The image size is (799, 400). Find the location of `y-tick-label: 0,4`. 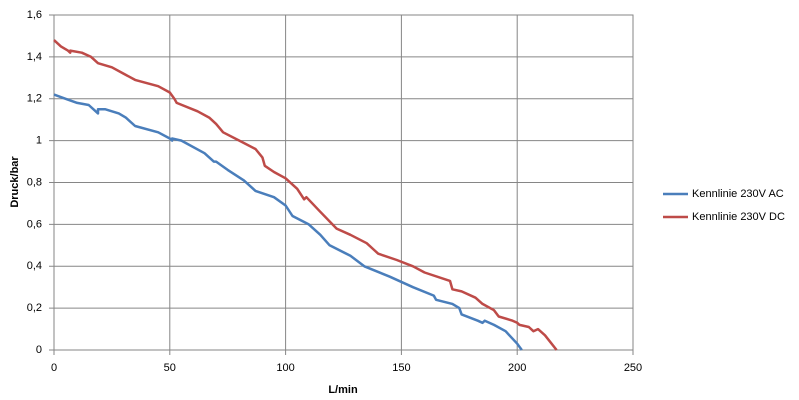

y-tick-label: 0,4 is located at coordinates (34, 266).